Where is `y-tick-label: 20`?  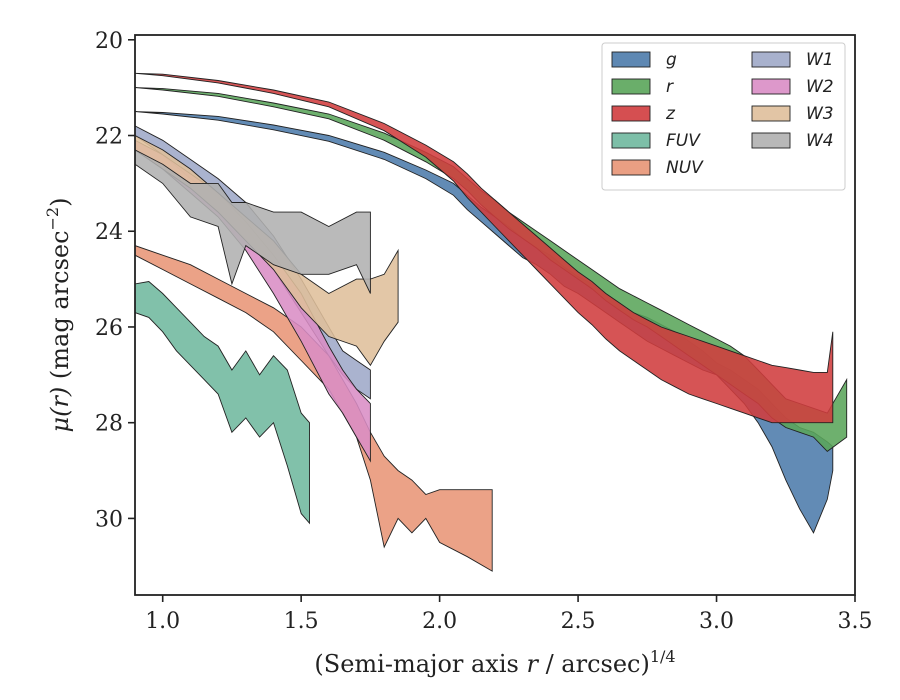 y-tick-label: 20 is located at coordinates (109, 41).